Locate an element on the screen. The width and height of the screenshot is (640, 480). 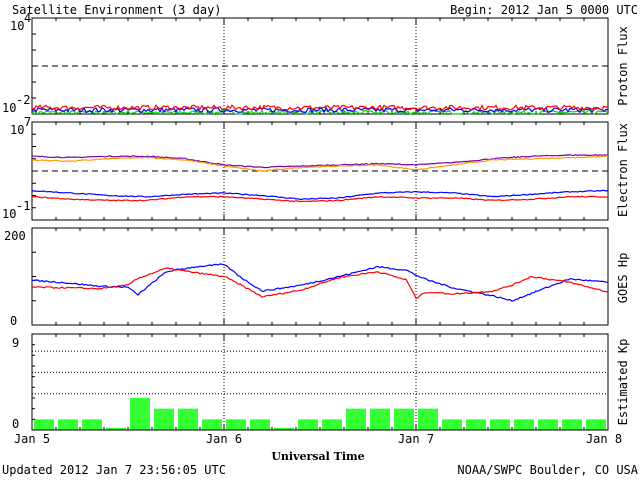
electron-ytick-bottom-exp: -1 is located at coordinates (23, 206).